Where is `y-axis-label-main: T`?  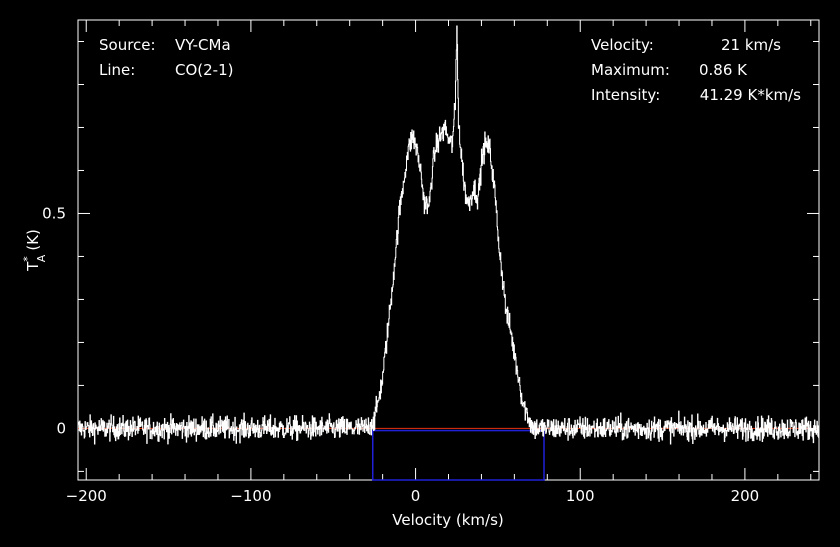 y-axis-label-main: T is located at coordinates (33, 266).